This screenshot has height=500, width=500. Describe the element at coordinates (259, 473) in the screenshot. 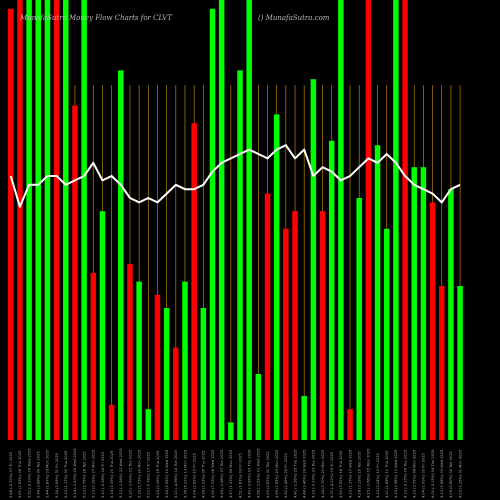

I see `x-tick-label: 4.56 (-1.51%) 01 Wed 2025` at that location.